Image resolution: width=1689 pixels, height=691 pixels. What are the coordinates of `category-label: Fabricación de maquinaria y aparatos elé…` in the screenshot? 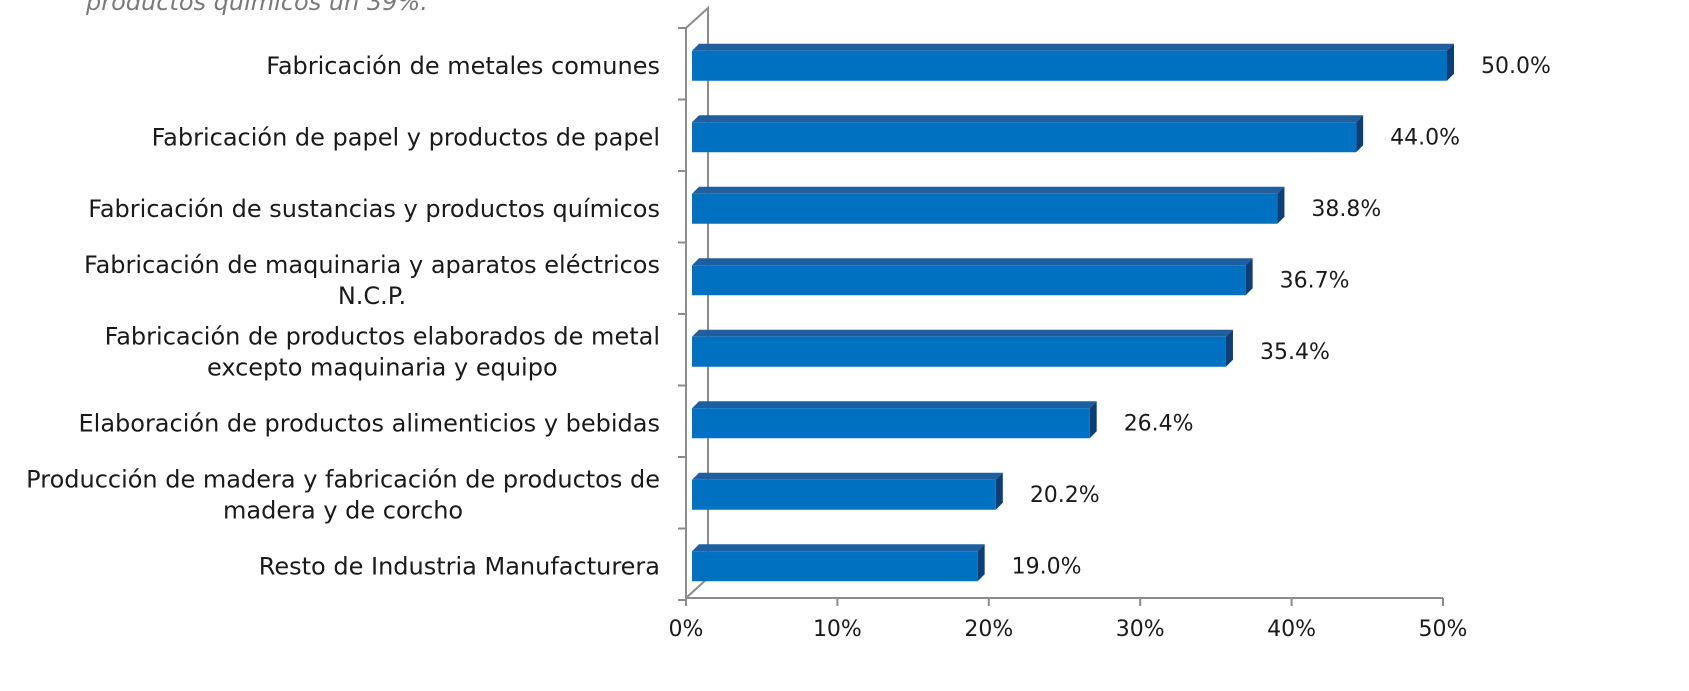 It's located at (372, 265).